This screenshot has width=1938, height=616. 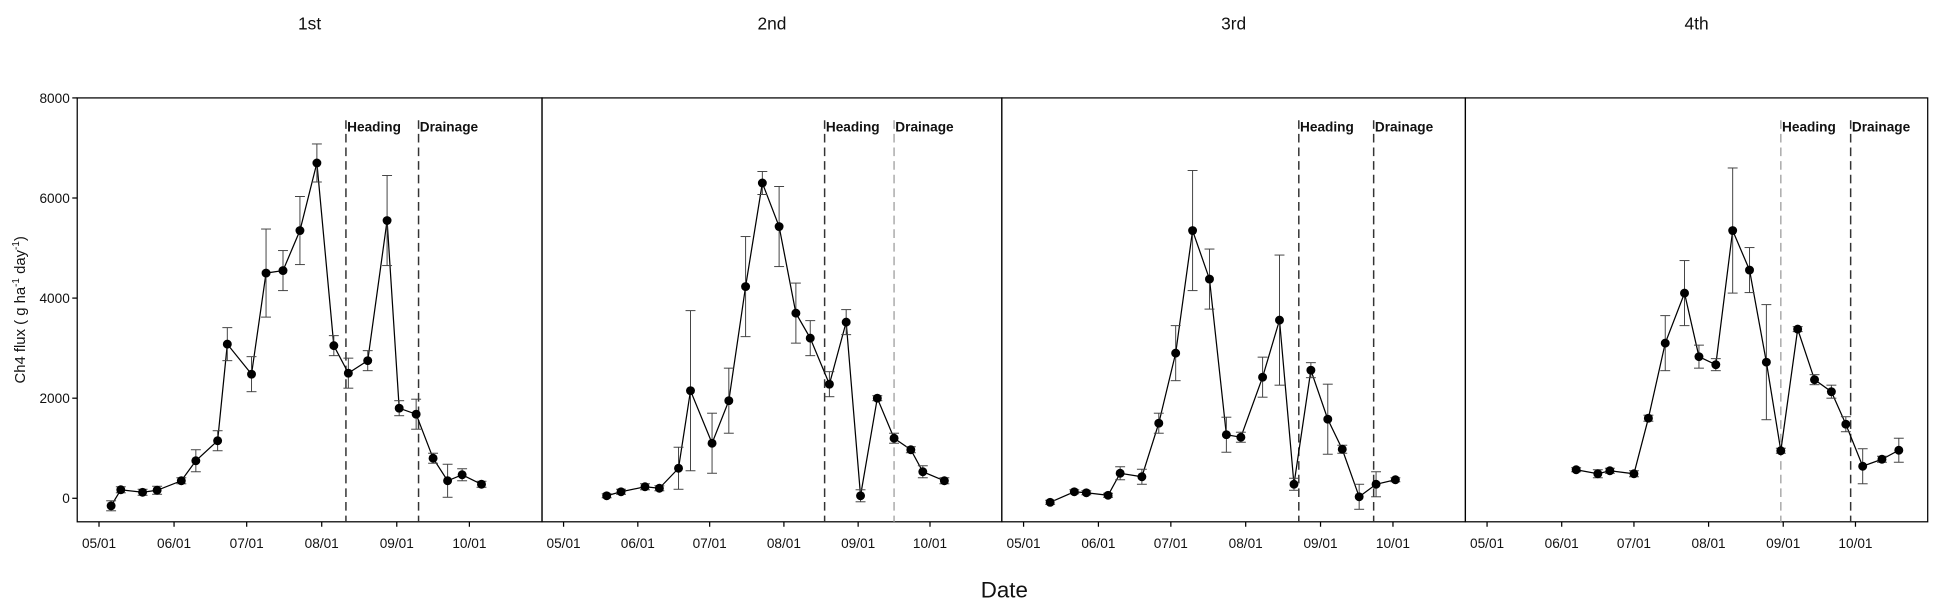 I want to click on panel-title: 3rd, so click(x=1233, y=24).